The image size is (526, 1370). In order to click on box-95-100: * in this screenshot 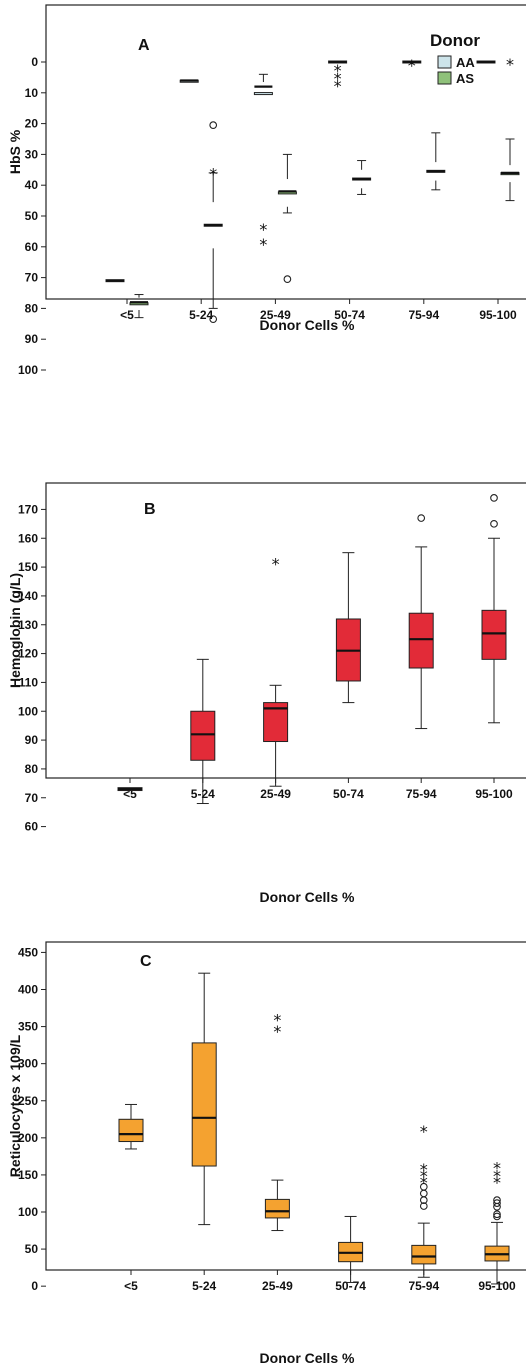, I will do `click(510, 128)`.